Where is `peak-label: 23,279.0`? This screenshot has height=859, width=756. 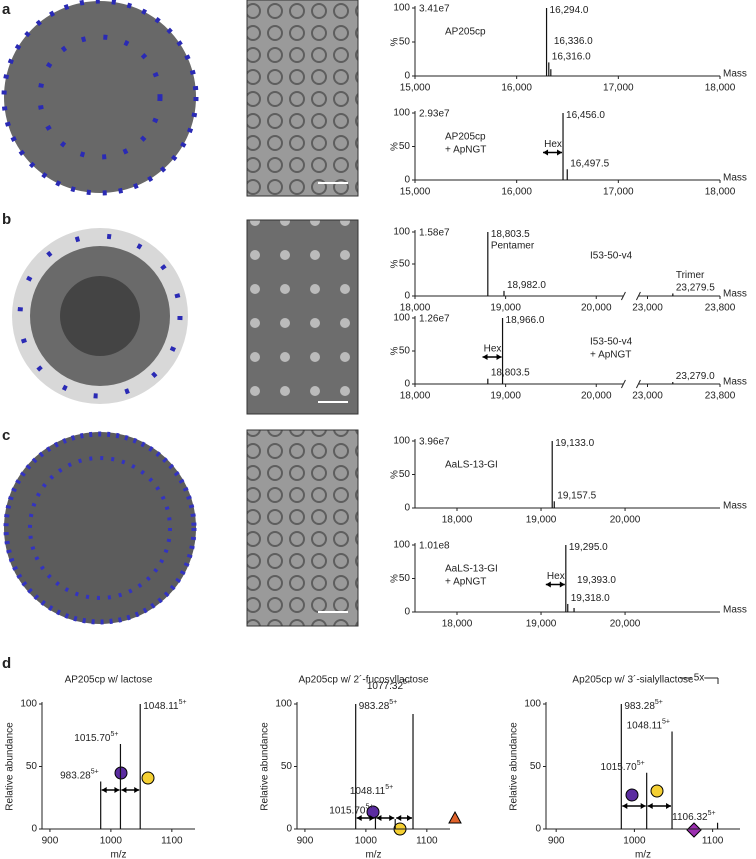
peak-label: 23,279.0 is located at coordinates (695, 376).